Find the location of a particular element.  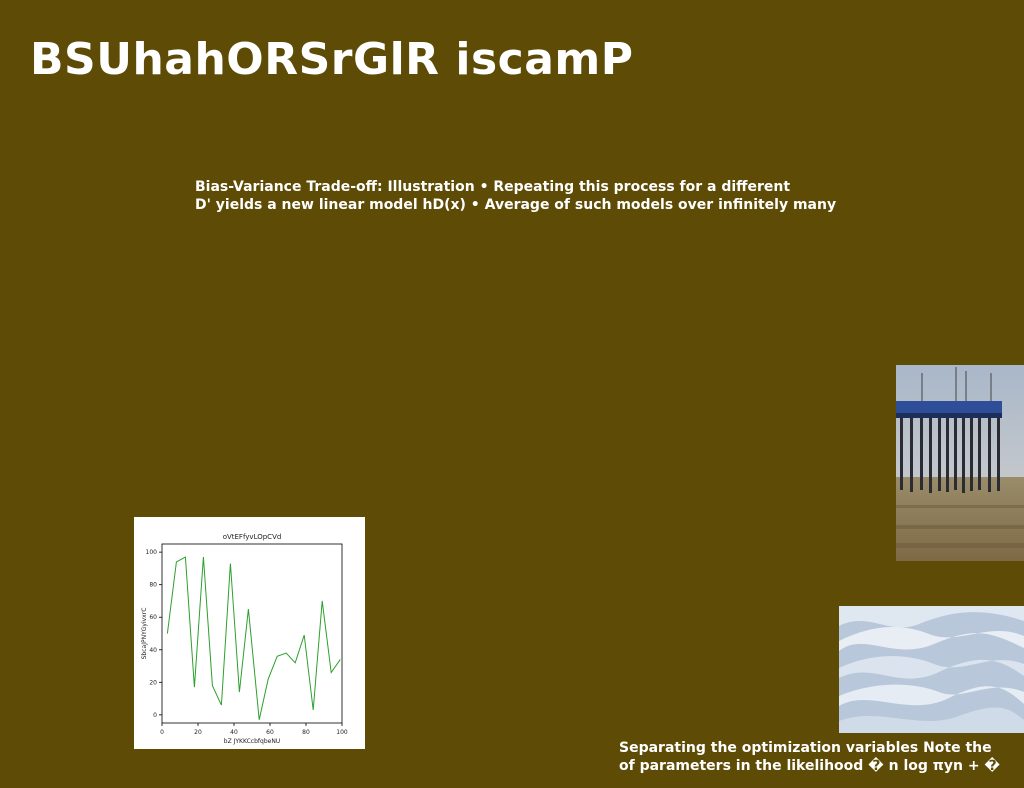

x-tick-label: 0 is located at coordinates (162, 732).